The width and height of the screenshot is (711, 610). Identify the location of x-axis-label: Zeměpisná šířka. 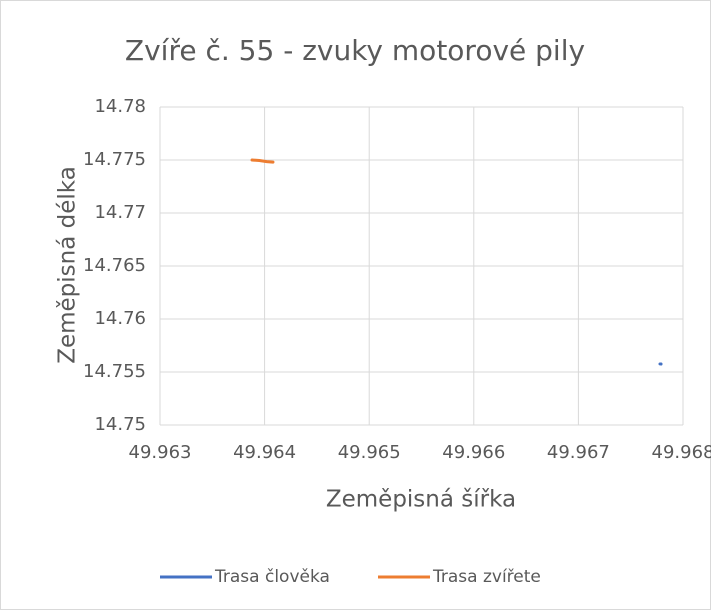
(421, 500).